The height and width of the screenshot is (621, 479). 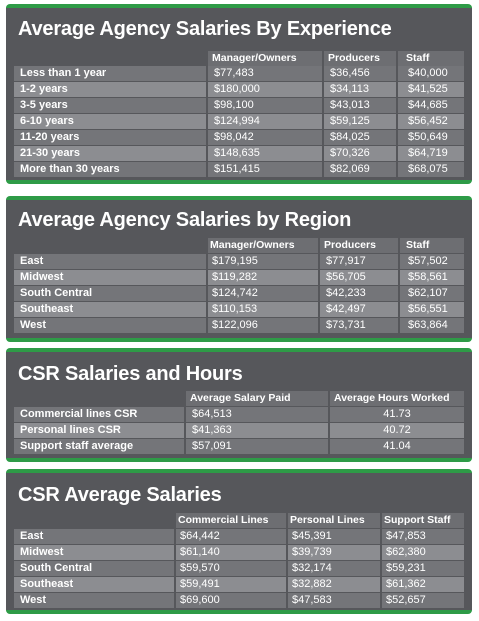 I want to click on column-header: Staff, so click(x=418, y=58).